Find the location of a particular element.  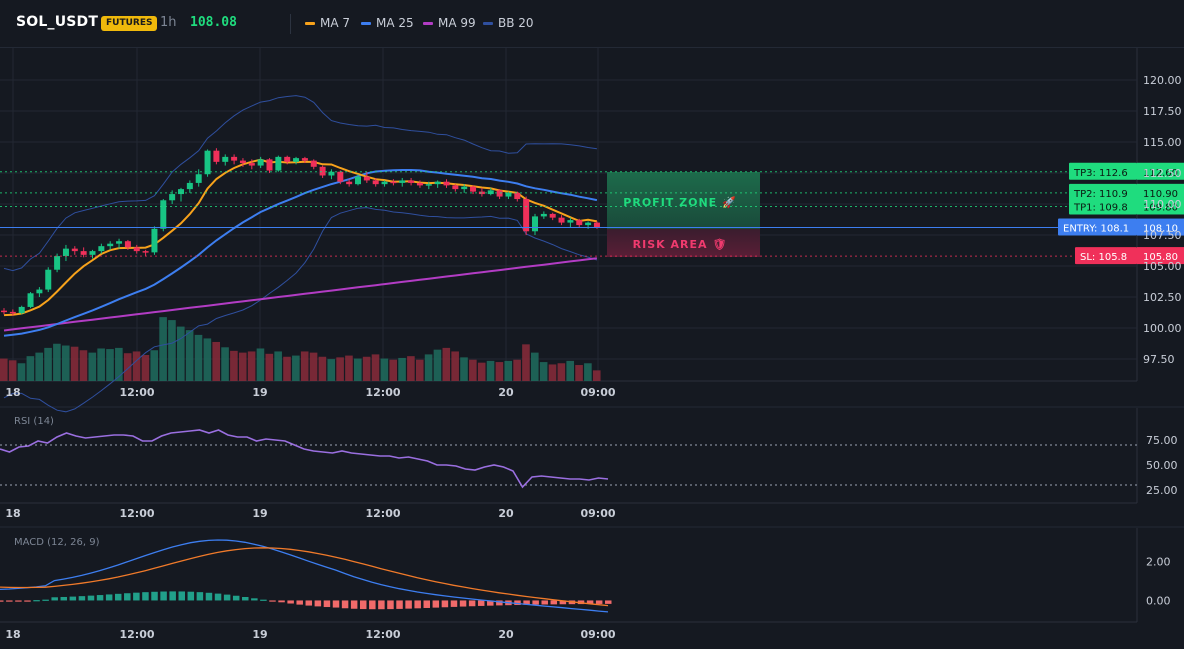

rsi-title: RSI (14) is located at coordinates (34, 421).